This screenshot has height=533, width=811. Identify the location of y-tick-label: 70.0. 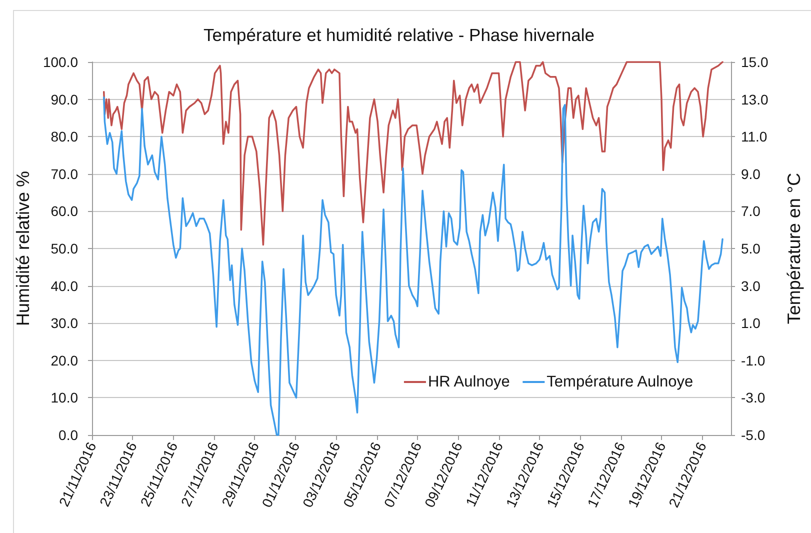
(64, 174).